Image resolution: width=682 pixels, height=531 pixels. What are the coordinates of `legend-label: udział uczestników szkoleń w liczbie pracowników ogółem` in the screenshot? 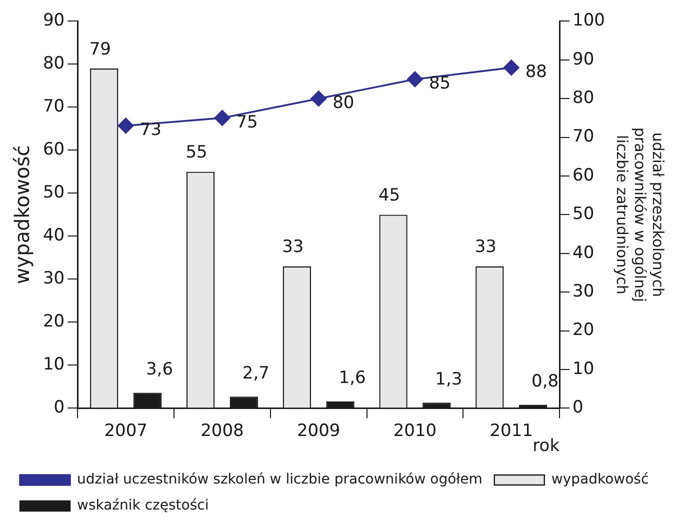 It's located at (279, 480).